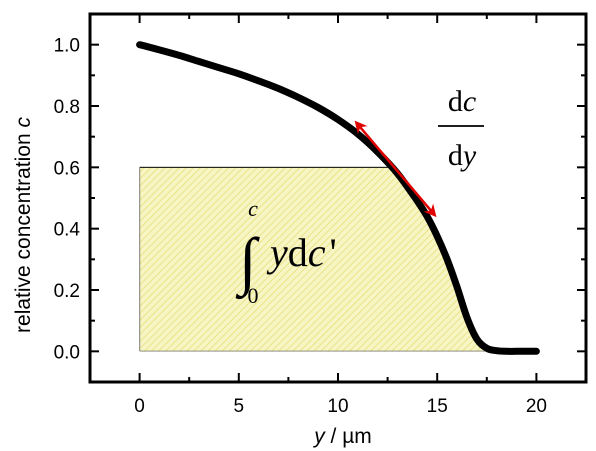  Describe the element at coordinates (67, 230) in the screenshot. I see `y-tick-label: 0.4` at that location.